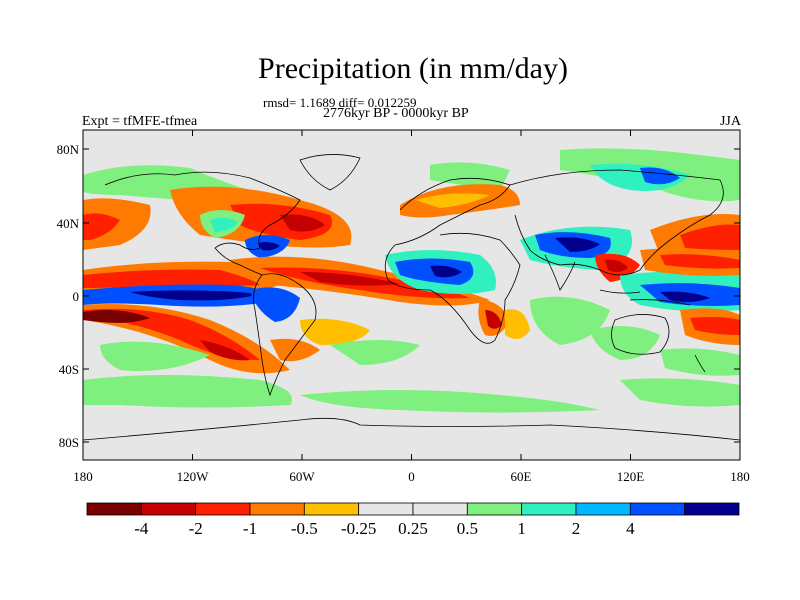  Describe the element at coordinates (413, 528) in the screenshot. I see `colorbar-label: 0.25` at that location.